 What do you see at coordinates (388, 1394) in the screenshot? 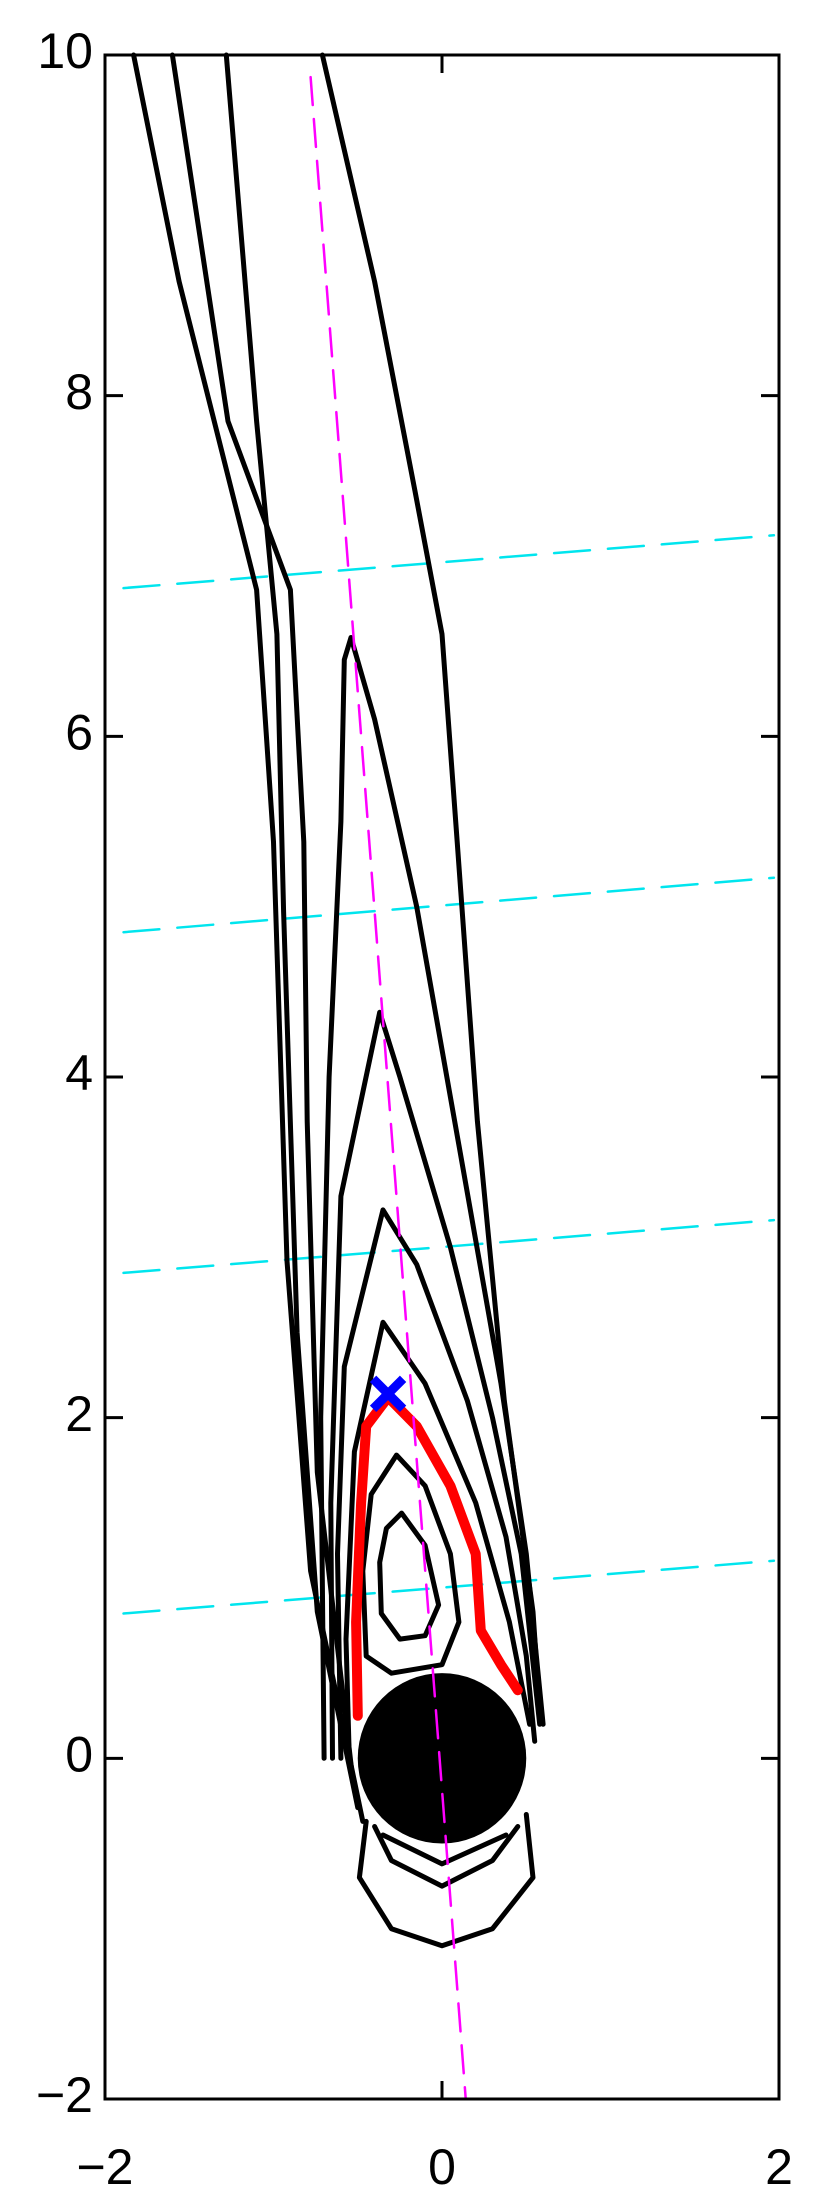
I see `marker` at bounding box center [388, 1394].